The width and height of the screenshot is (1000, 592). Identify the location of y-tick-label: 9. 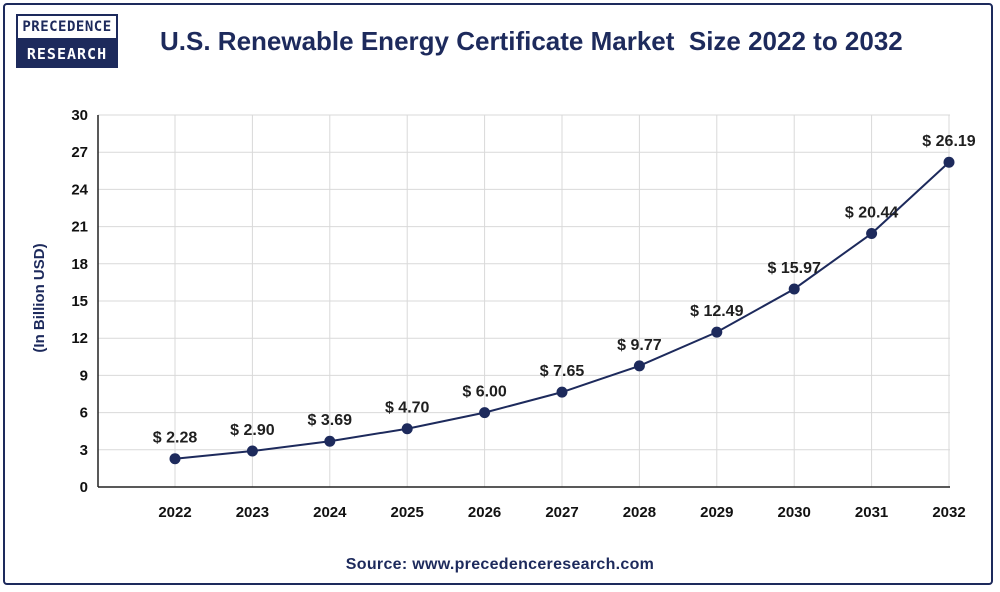
(84, 375).